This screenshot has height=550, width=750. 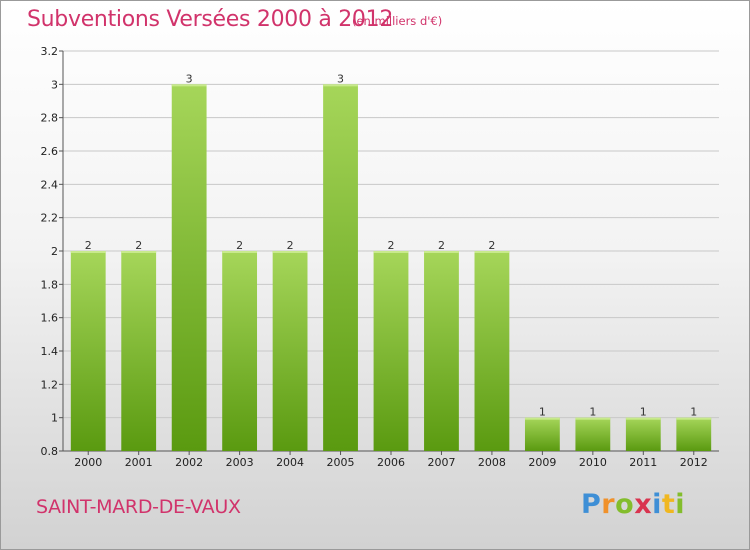 I want to click on y-tick-label: 1, so click(x=54, y=418).